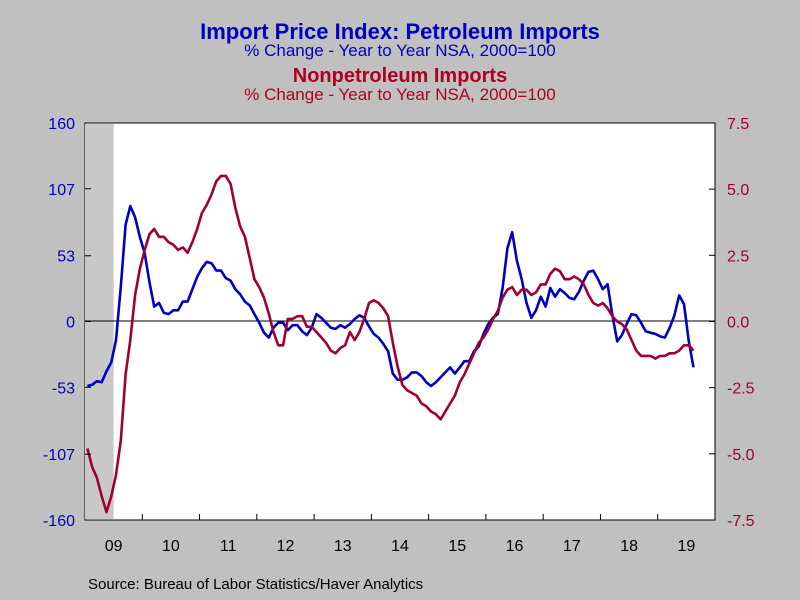  I want to click on x-axis-tick-label: 17, so click(572, 546).